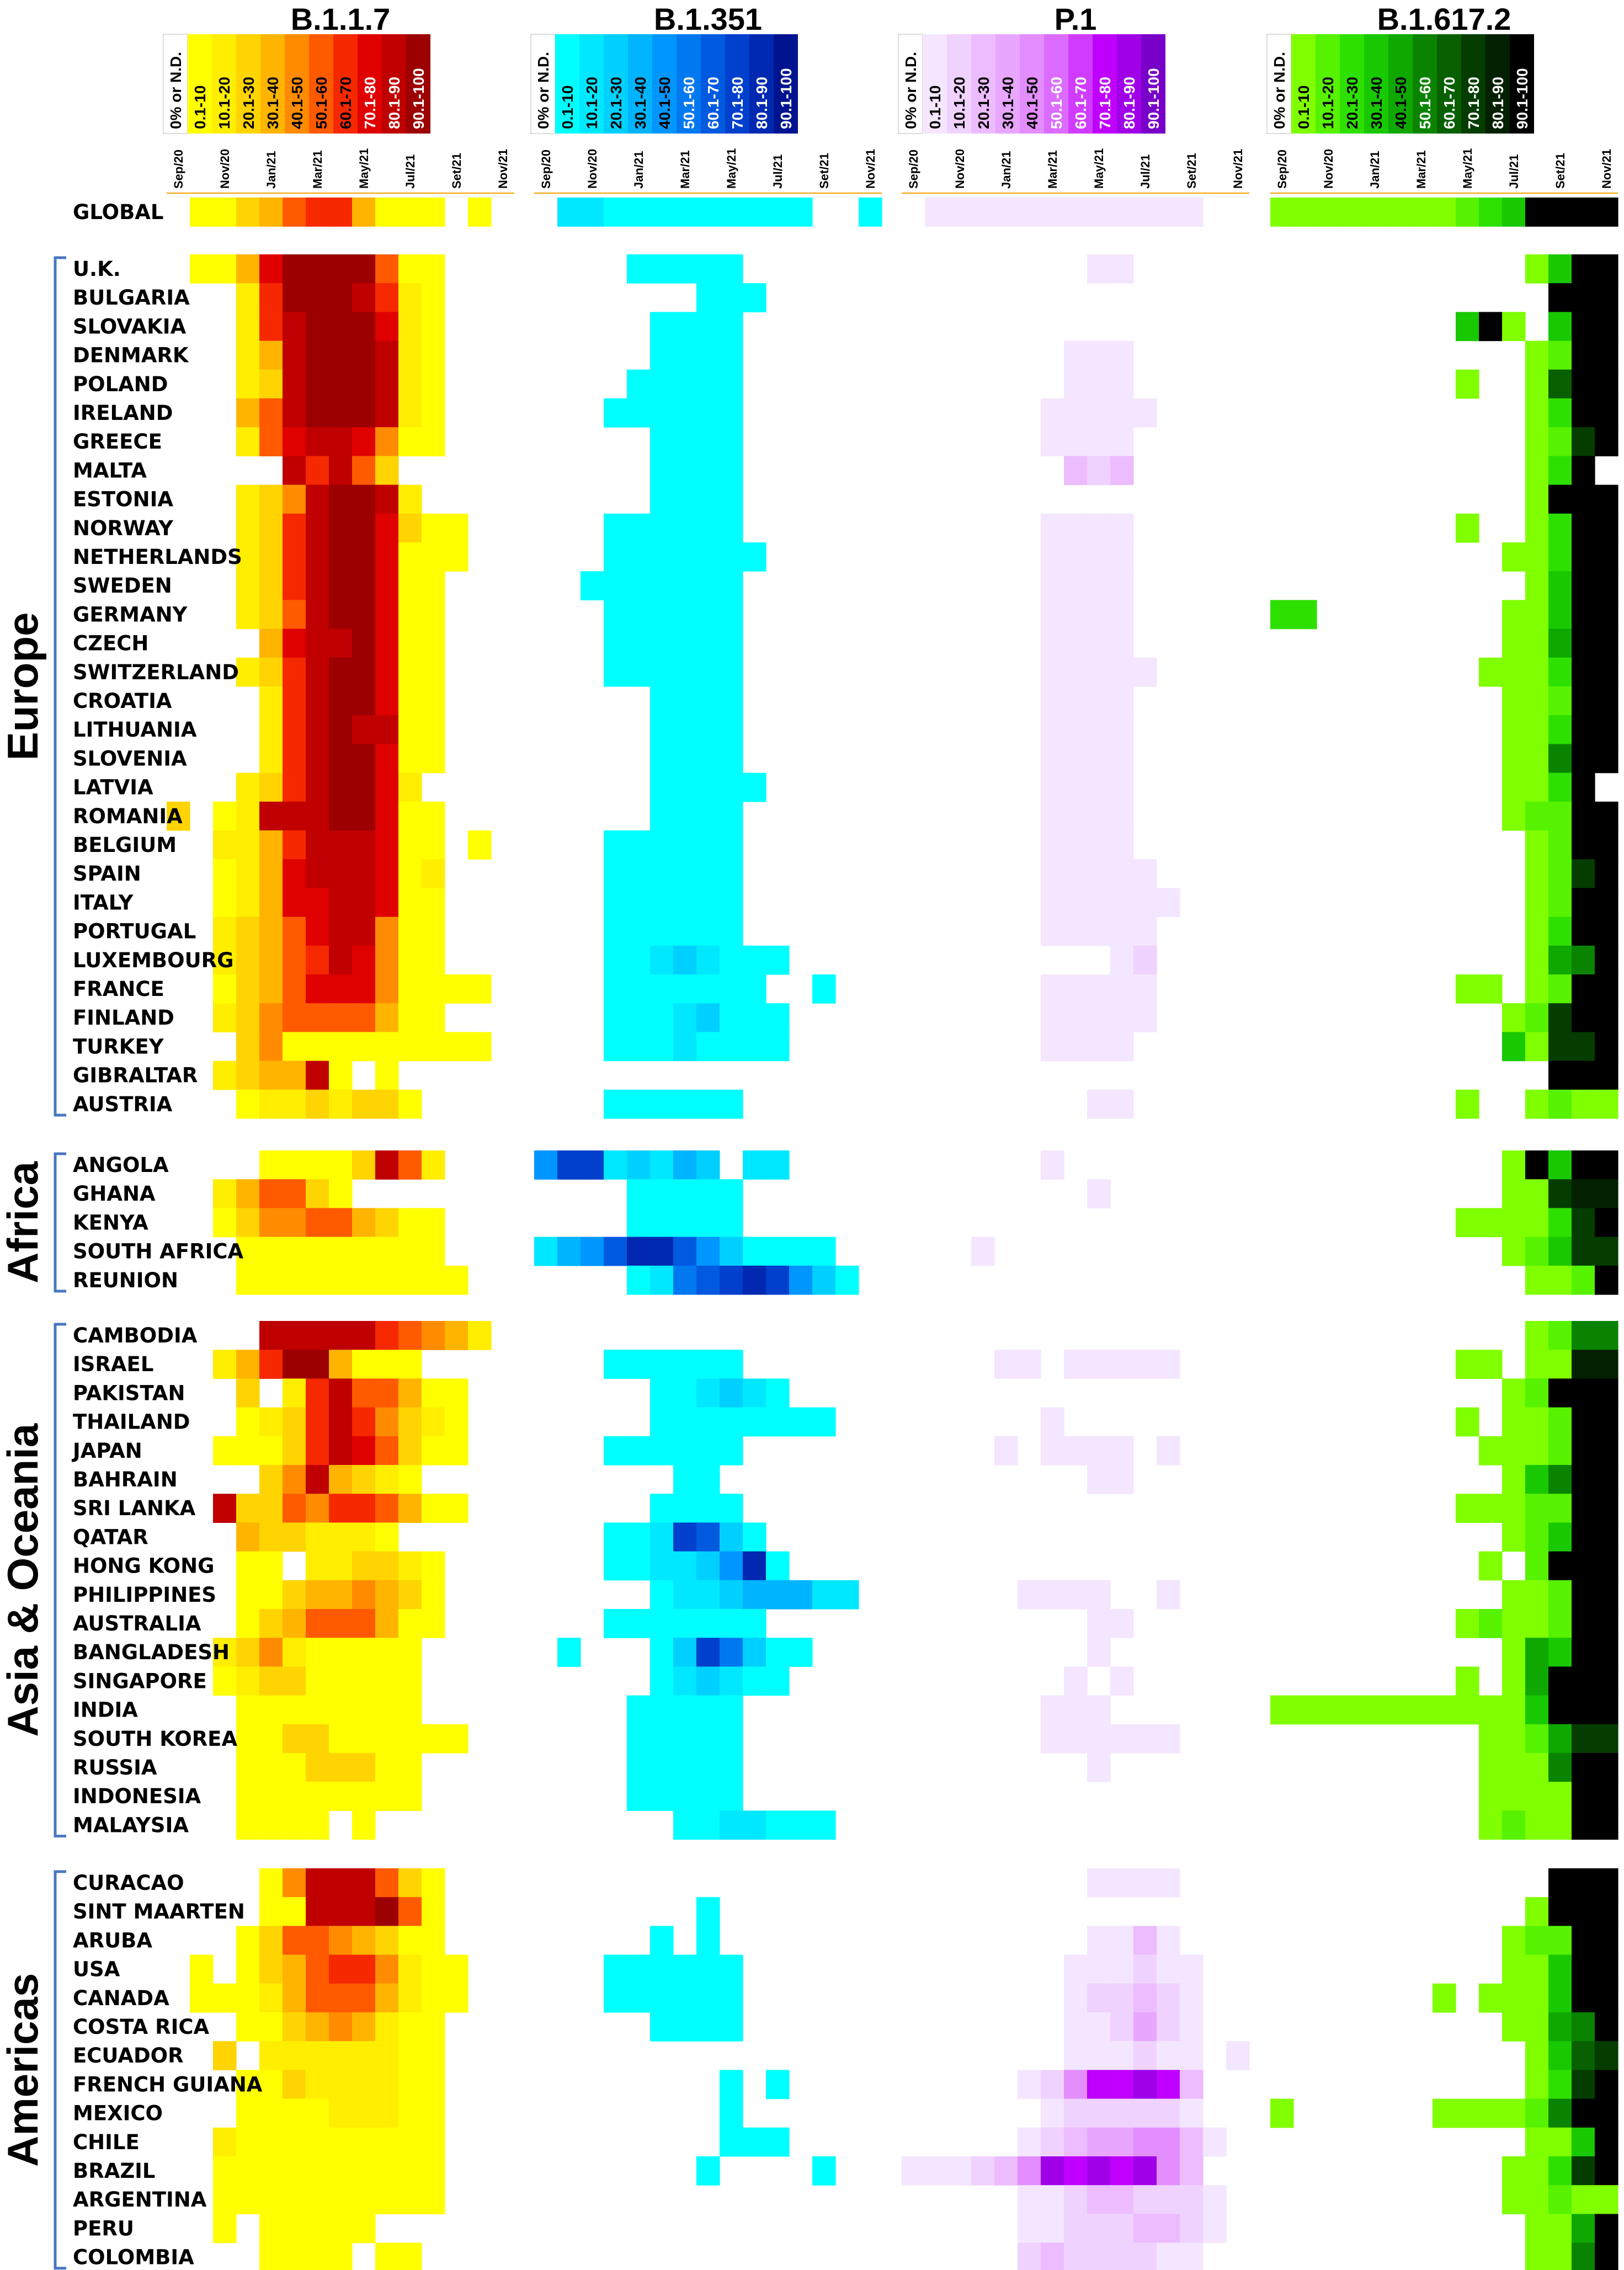 This screenshot has height=2270, width=1624. What do you see at coordinates (1425, 103) in the screenshot?
I see `legend-label: 50.1-60` at bounding box center [1425, 103].